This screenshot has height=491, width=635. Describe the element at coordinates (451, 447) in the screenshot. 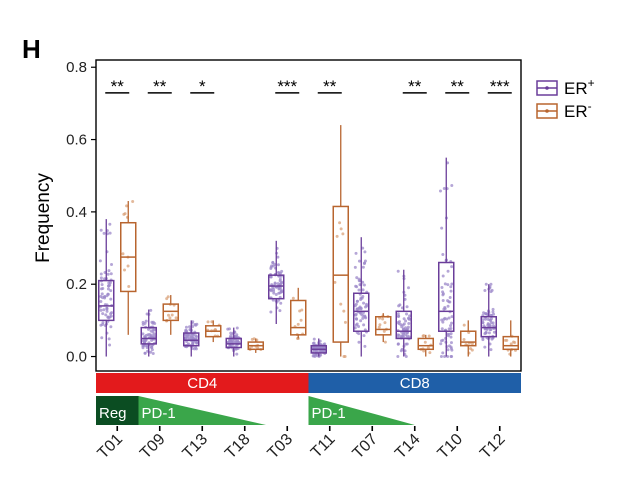

I see `x-tick-label: T10` at that location.